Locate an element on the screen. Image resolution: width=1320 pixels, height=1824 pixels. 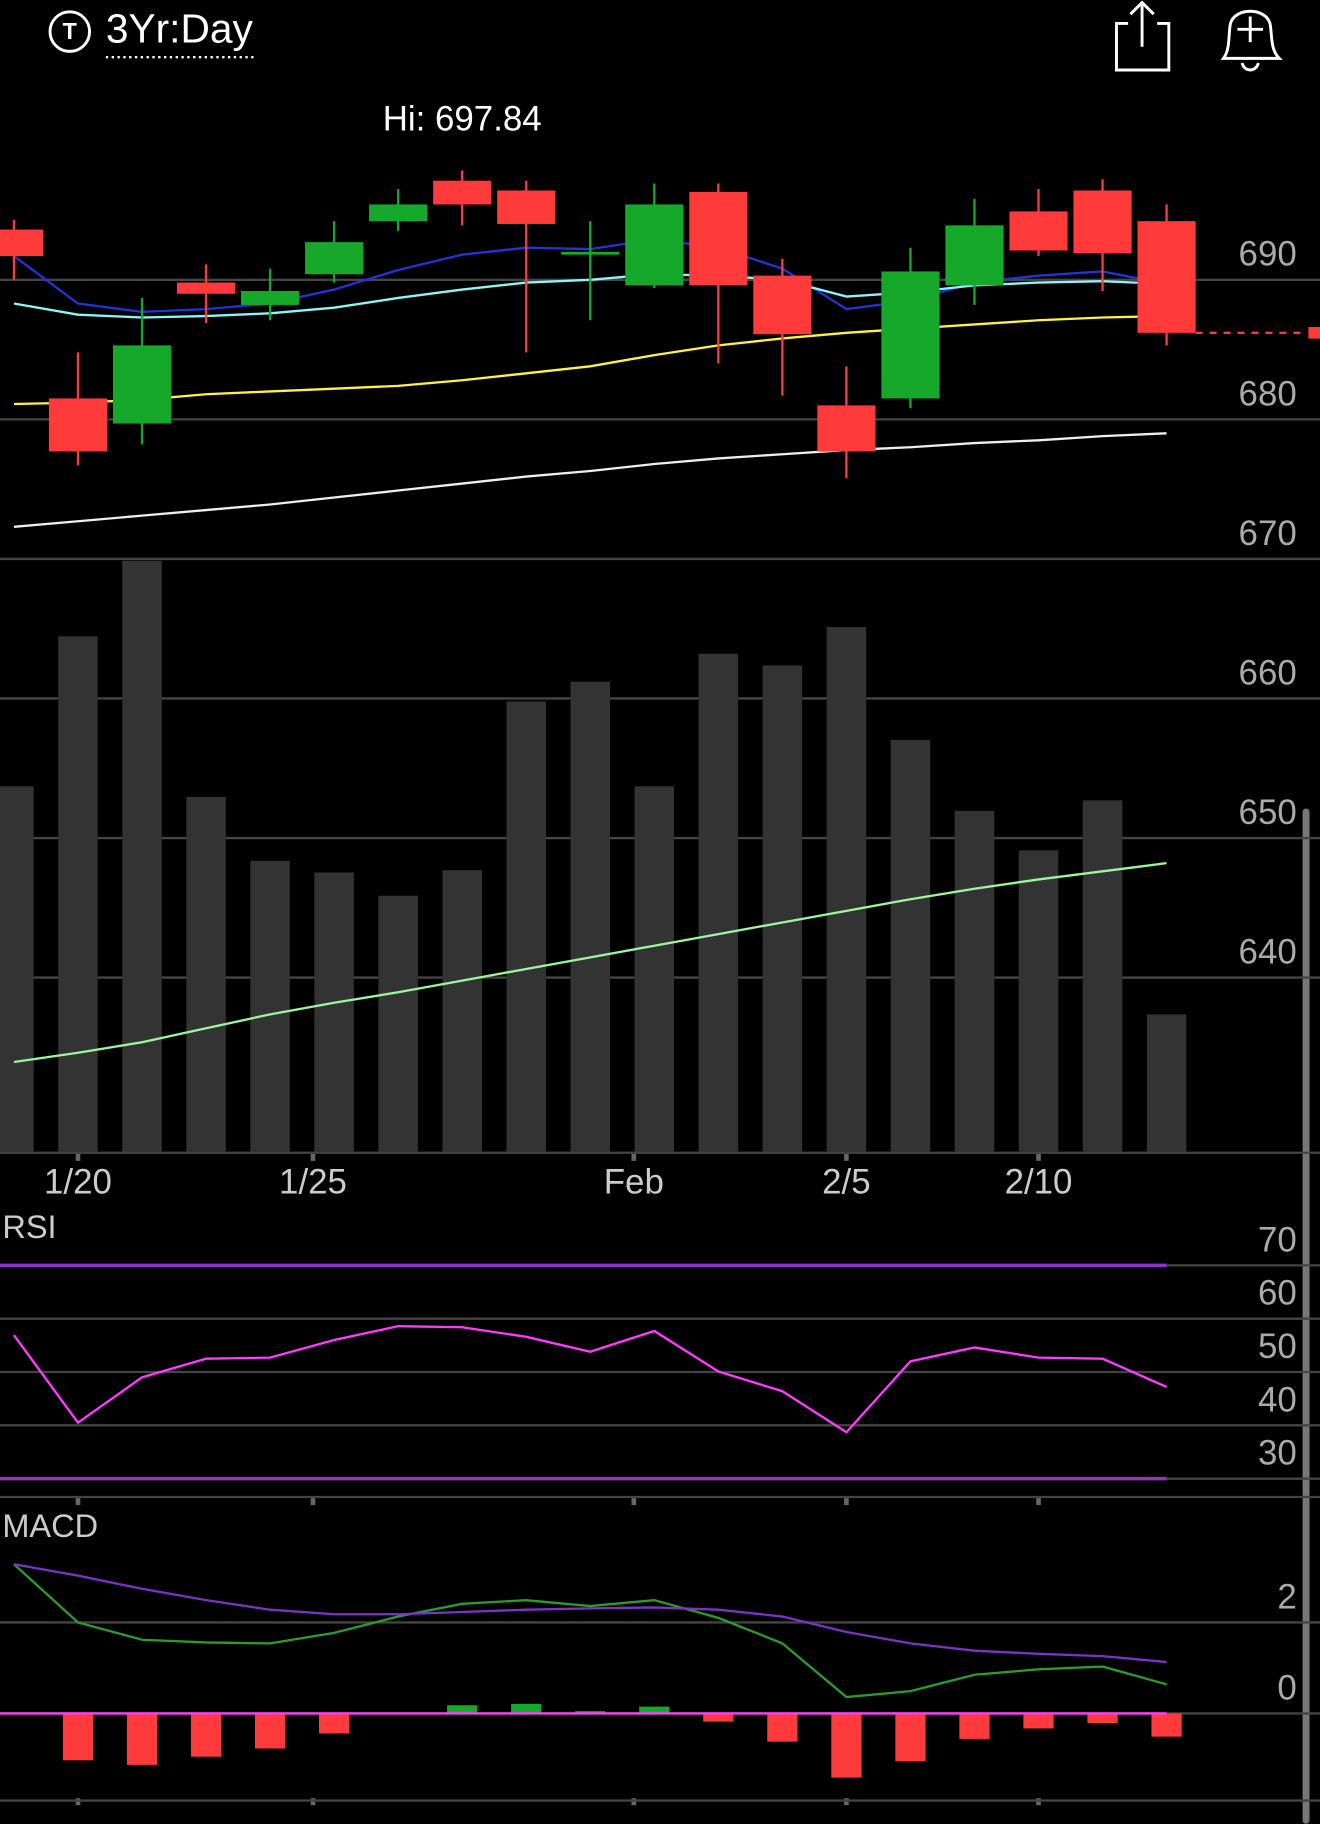
rsi-line is located at coordinates (590, 1379).